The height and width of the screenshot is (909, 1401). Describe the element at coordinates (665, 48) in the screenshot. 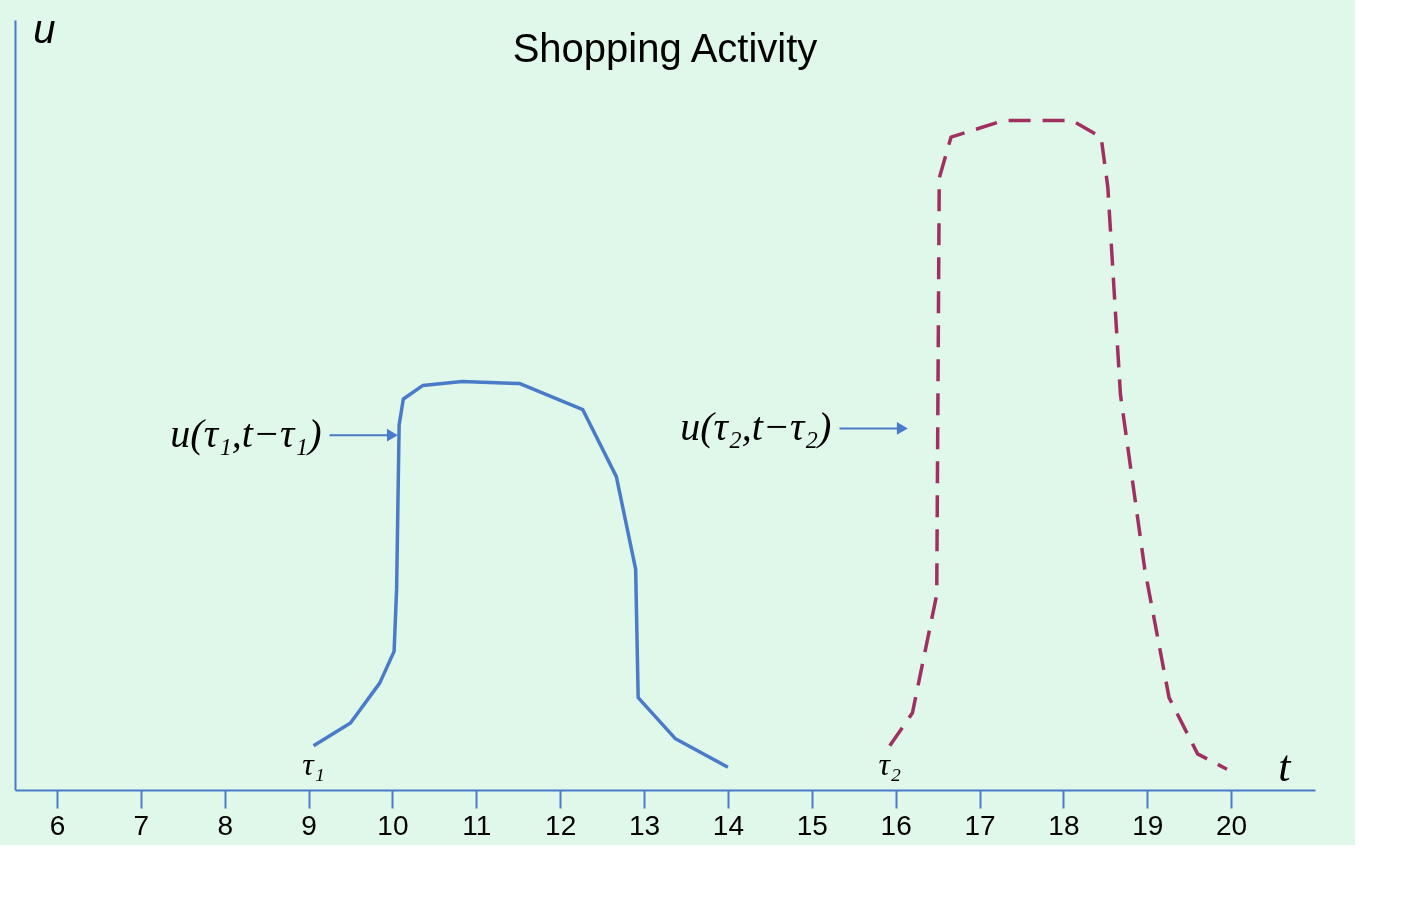

I see `chart-title: Shopping Activity` at that location.